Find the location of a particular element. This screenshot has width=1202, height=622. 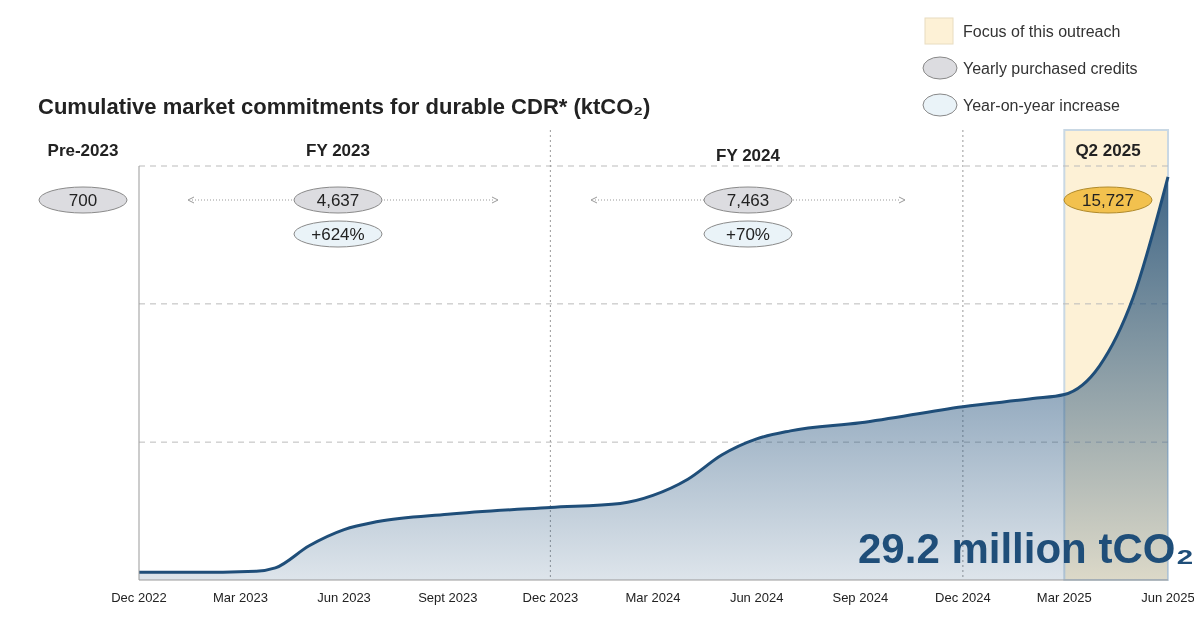

x-tick-label: Dec 2023 is located at coordinates (550, 597).